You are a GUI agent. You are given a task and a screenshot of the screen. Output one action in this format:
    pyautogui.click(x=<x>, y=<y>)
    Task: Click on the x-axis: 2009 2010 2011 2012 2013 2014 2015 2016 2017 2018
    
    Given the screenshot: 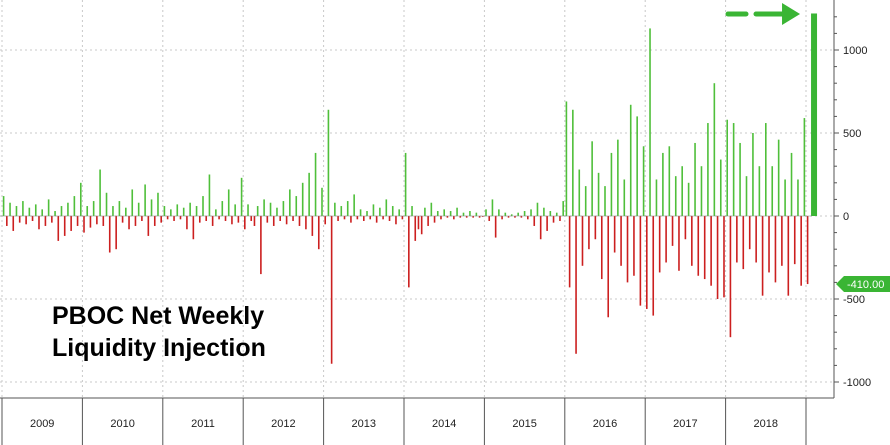 What is the action you would take?
    pyautogui.click(x=417, y=421)
    